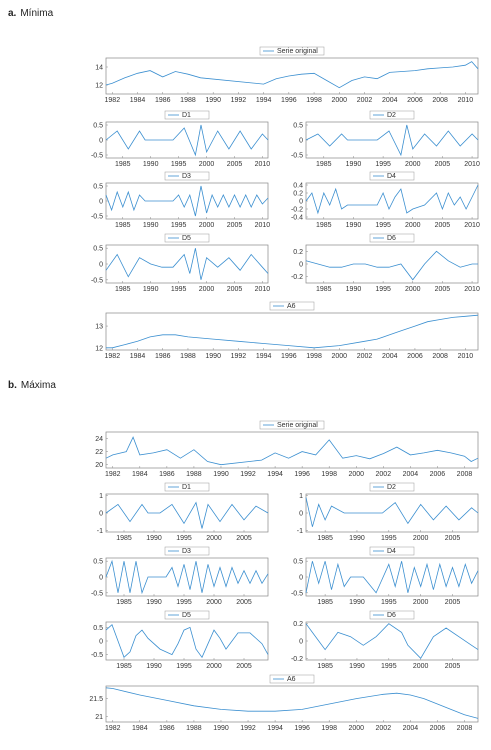  Describe the element at coordinates (188, 356) in the screenshot. I see `x-tick-label: 1988` at that location.